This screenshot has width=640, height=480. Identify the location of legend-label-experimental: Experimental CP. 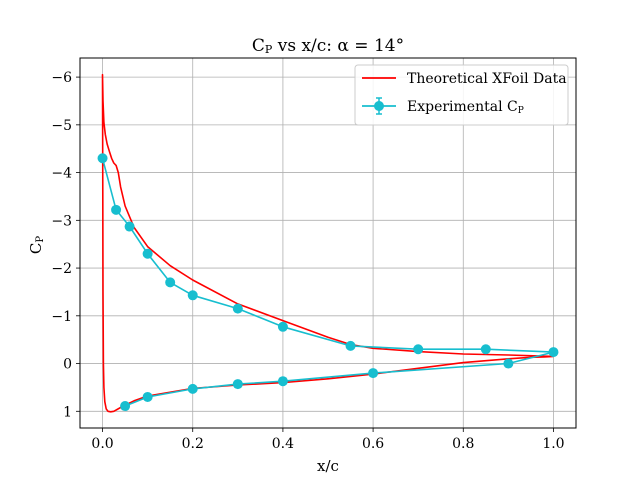
(465, 107).